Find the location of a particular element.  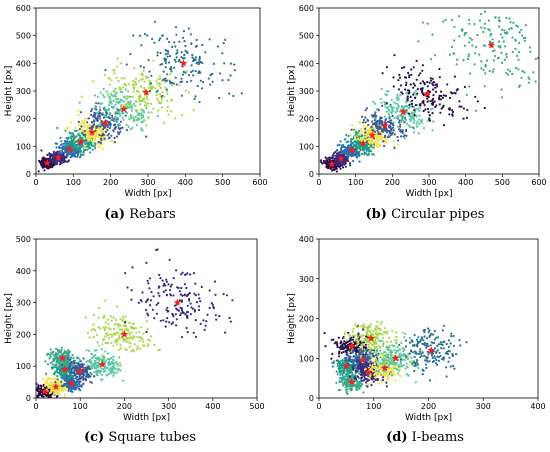

y-tick-label: 200 is located at coordinates (23, 334).